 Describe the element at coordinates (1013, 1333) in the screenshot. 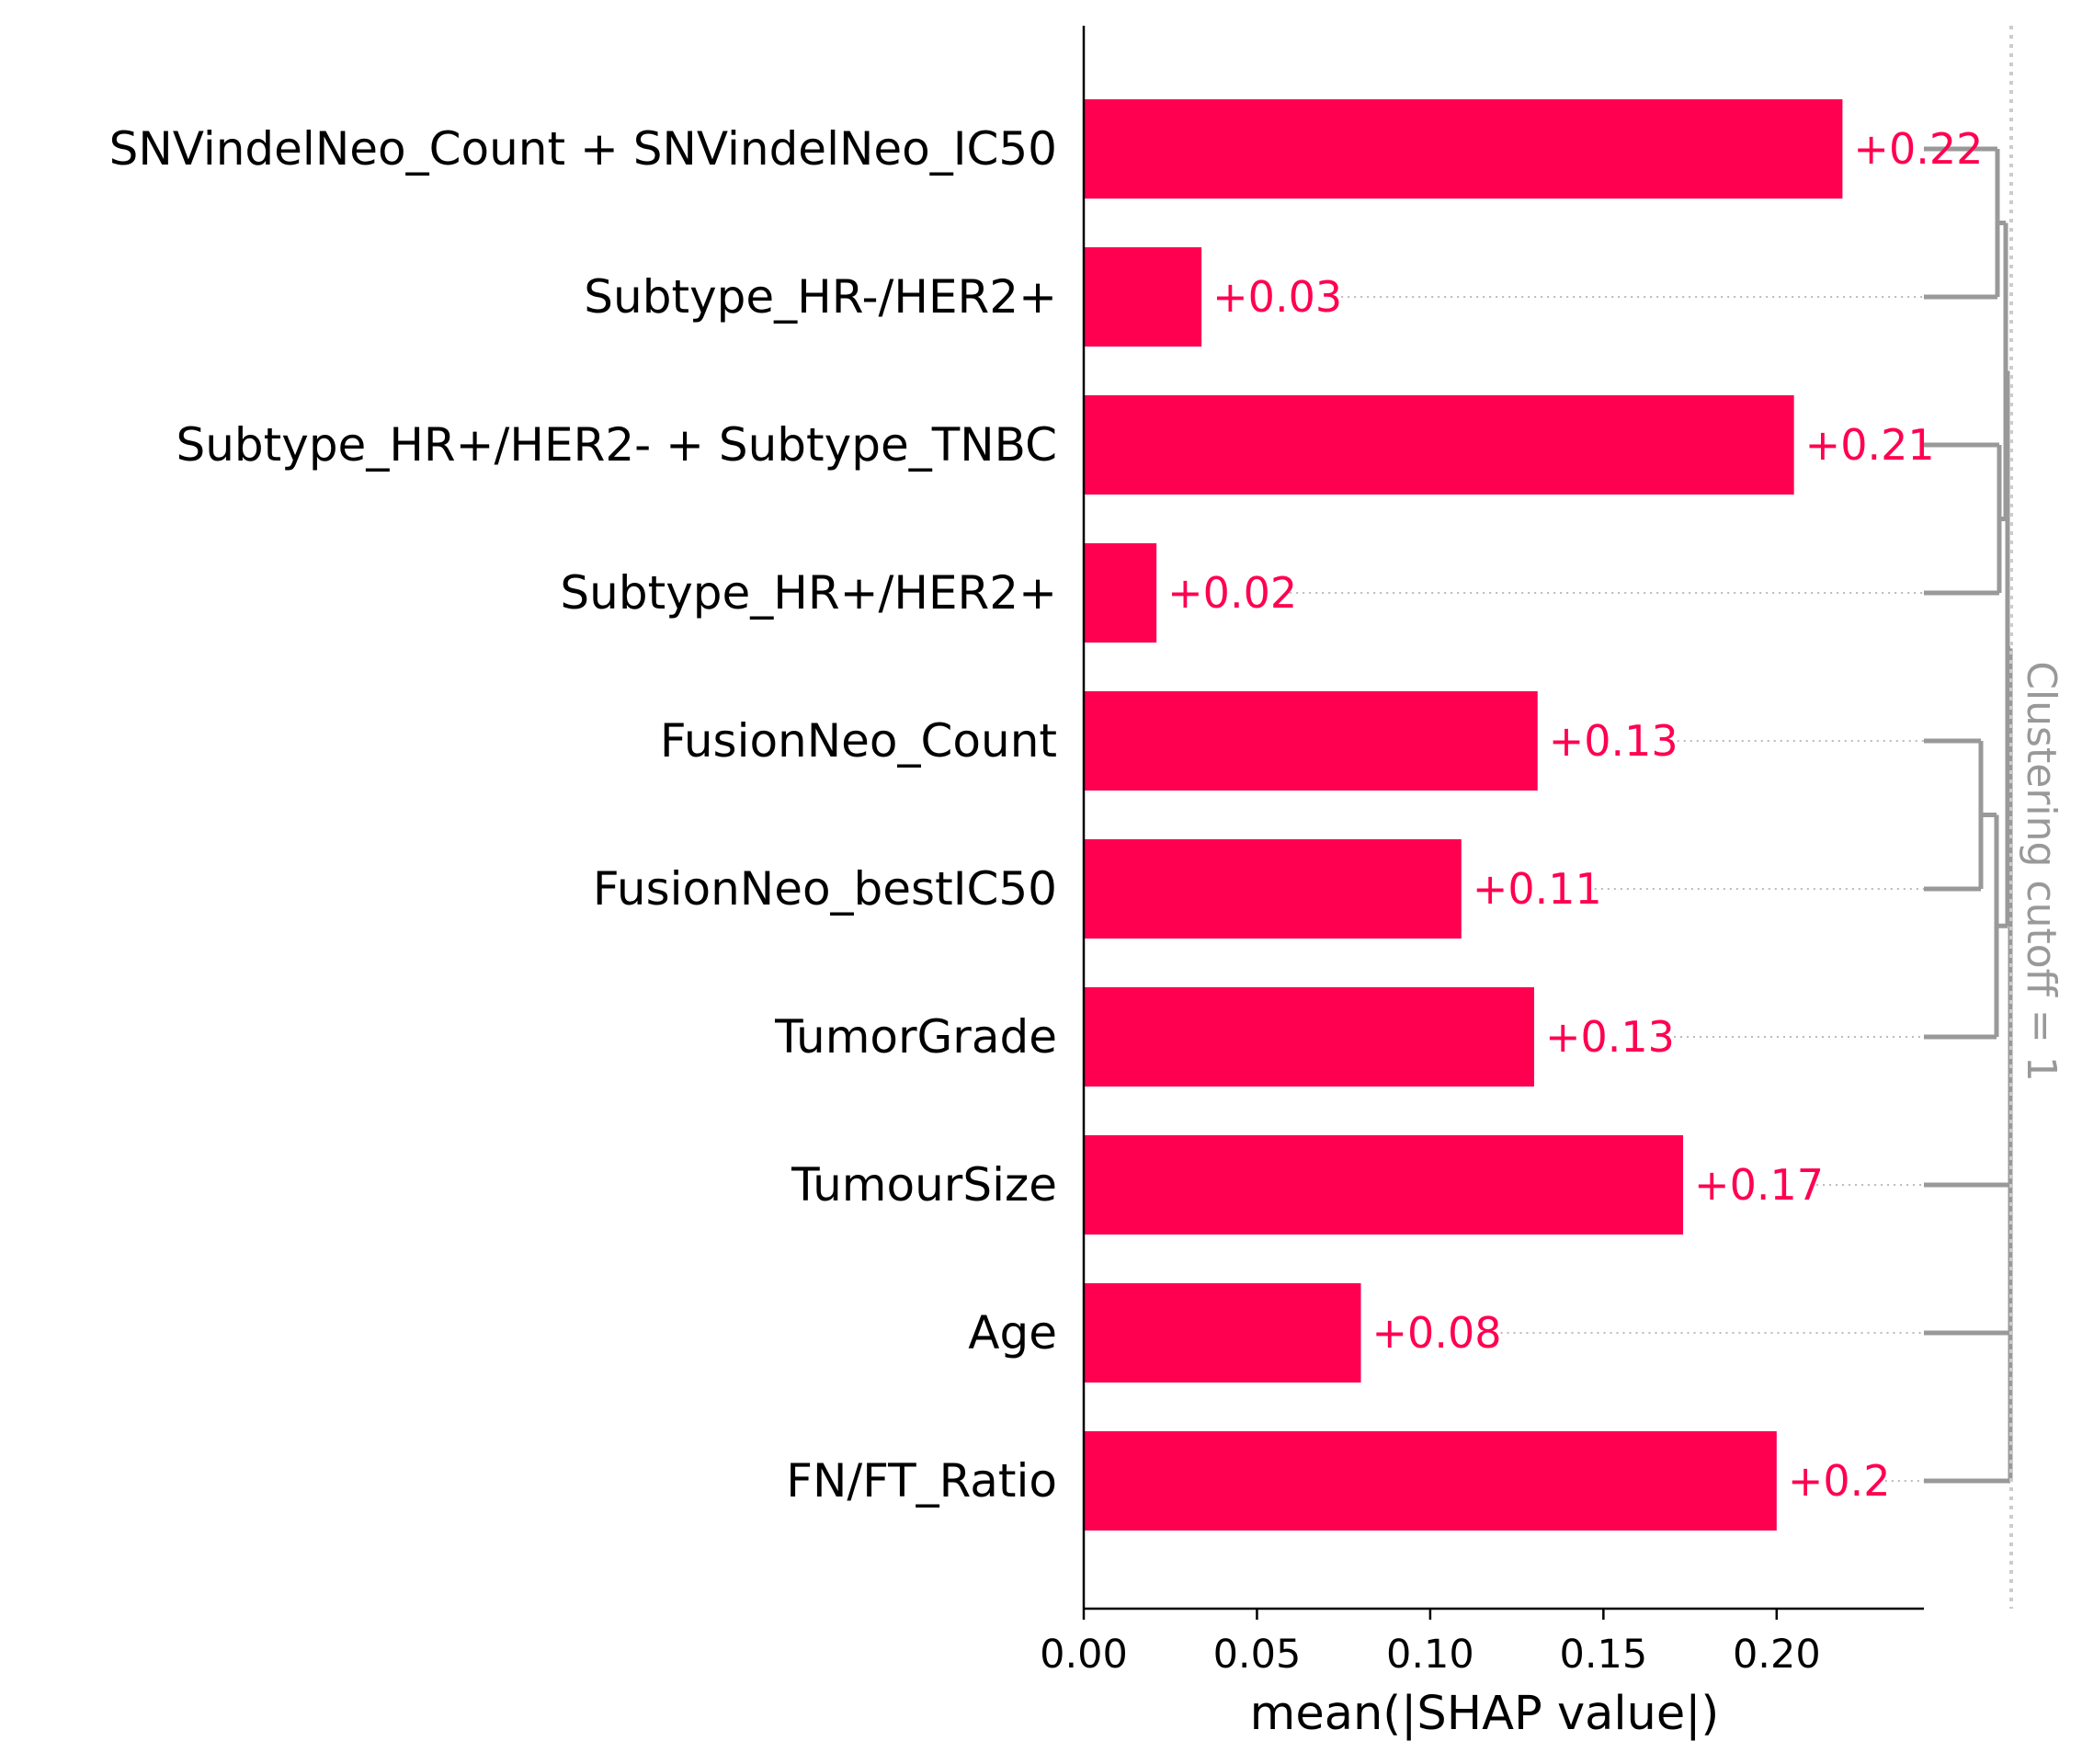

I see `feature-label-8: Age` at that location.